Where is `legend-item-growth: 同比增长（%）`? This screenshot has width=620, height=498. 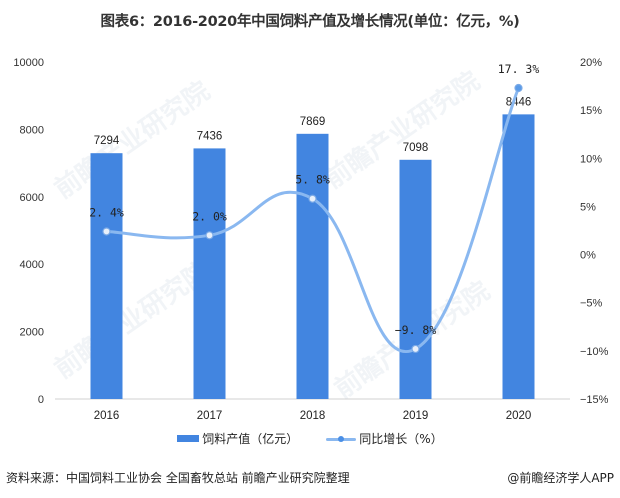
legend-item-growth: 同比增长（%） is located at coordinates (384, 438).